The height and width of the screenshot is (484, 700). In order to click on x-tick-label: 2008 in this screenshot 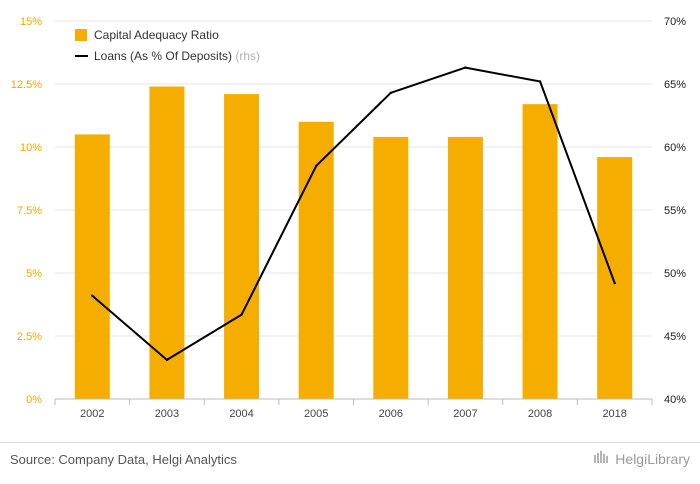, I will do `click(540, 414)`.